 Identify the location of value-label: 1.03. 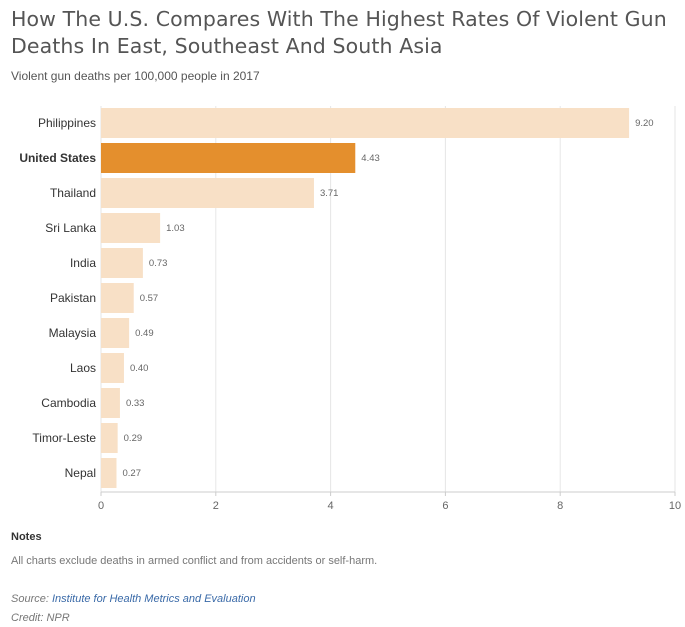
(175, 228).